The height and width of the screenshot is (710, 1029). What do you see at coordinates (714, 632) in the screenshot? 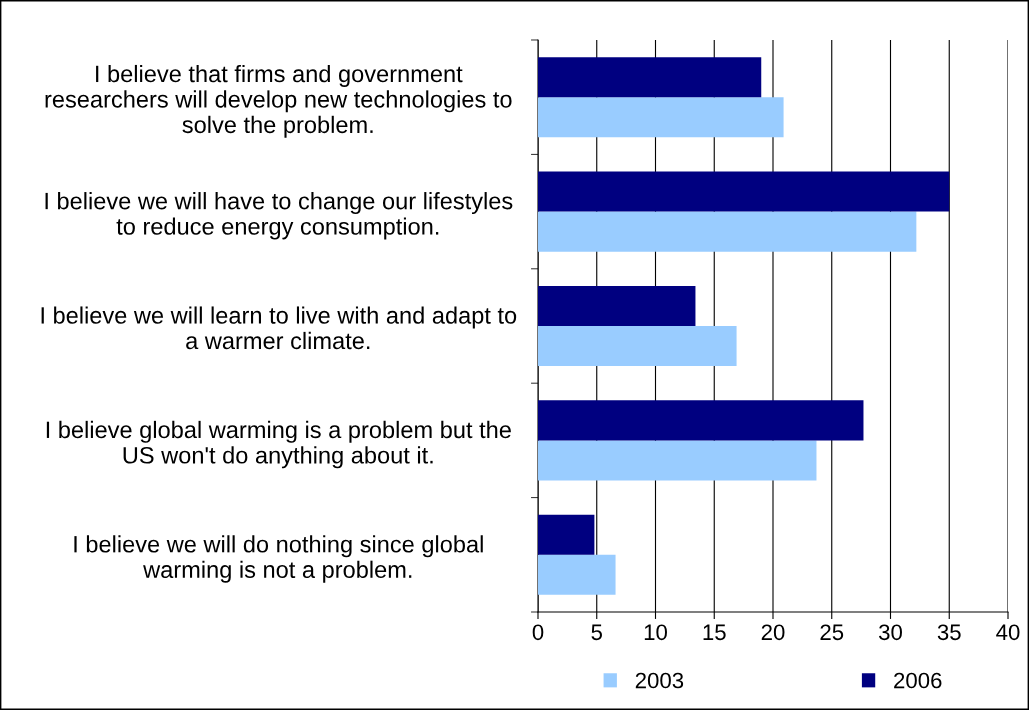
I see `x-tick-label: 15` at bounding box center [714, 632].